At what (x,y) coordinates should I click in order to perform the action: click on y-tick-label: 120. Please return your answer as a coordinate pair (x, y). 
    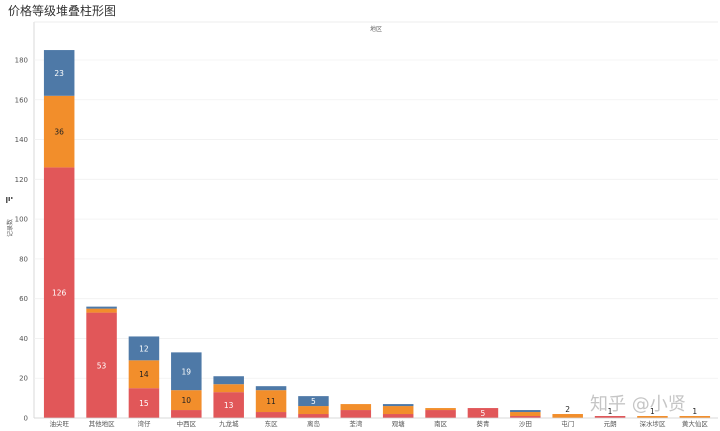
    Looking at the image, I should click on (21, 180).